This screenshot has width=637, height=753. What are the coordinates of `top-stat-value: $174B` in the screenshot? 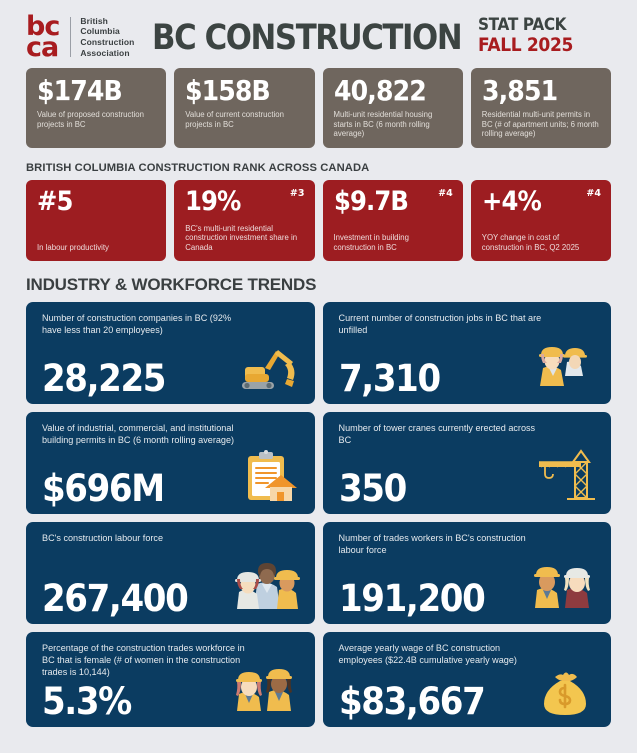 It's located at (80, 90).